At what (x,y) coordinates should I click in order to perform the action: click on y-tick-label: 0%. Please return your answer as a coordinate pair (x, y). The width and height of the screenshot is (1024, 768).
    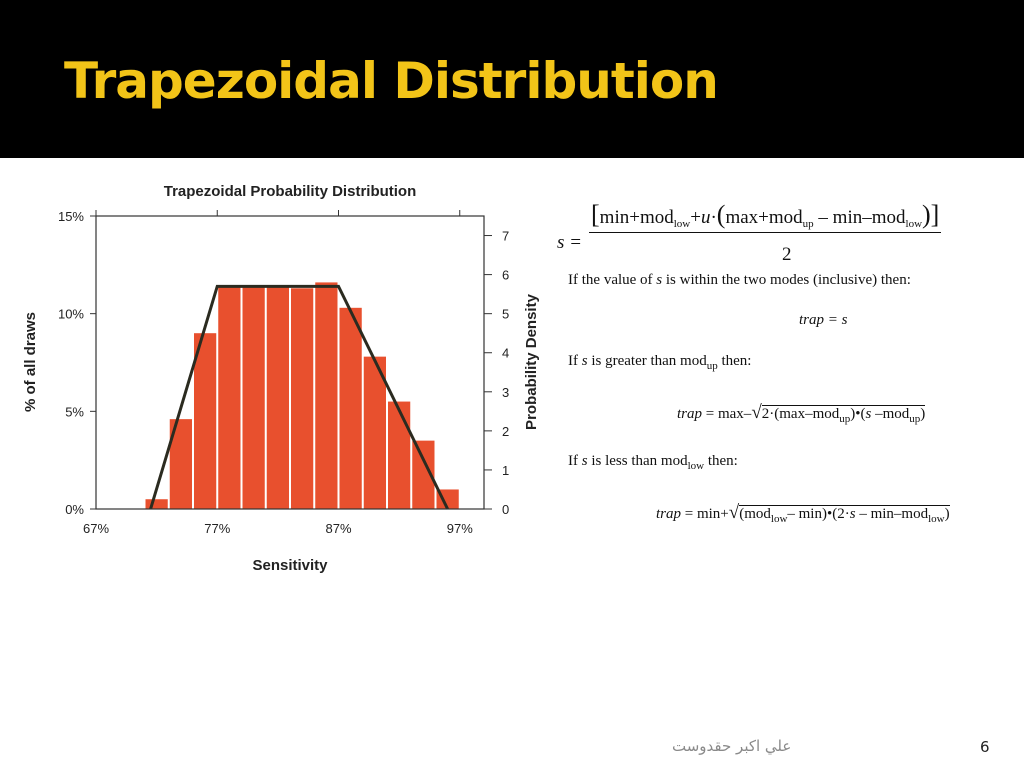
    Looking at the image, I should click on (74, 509).